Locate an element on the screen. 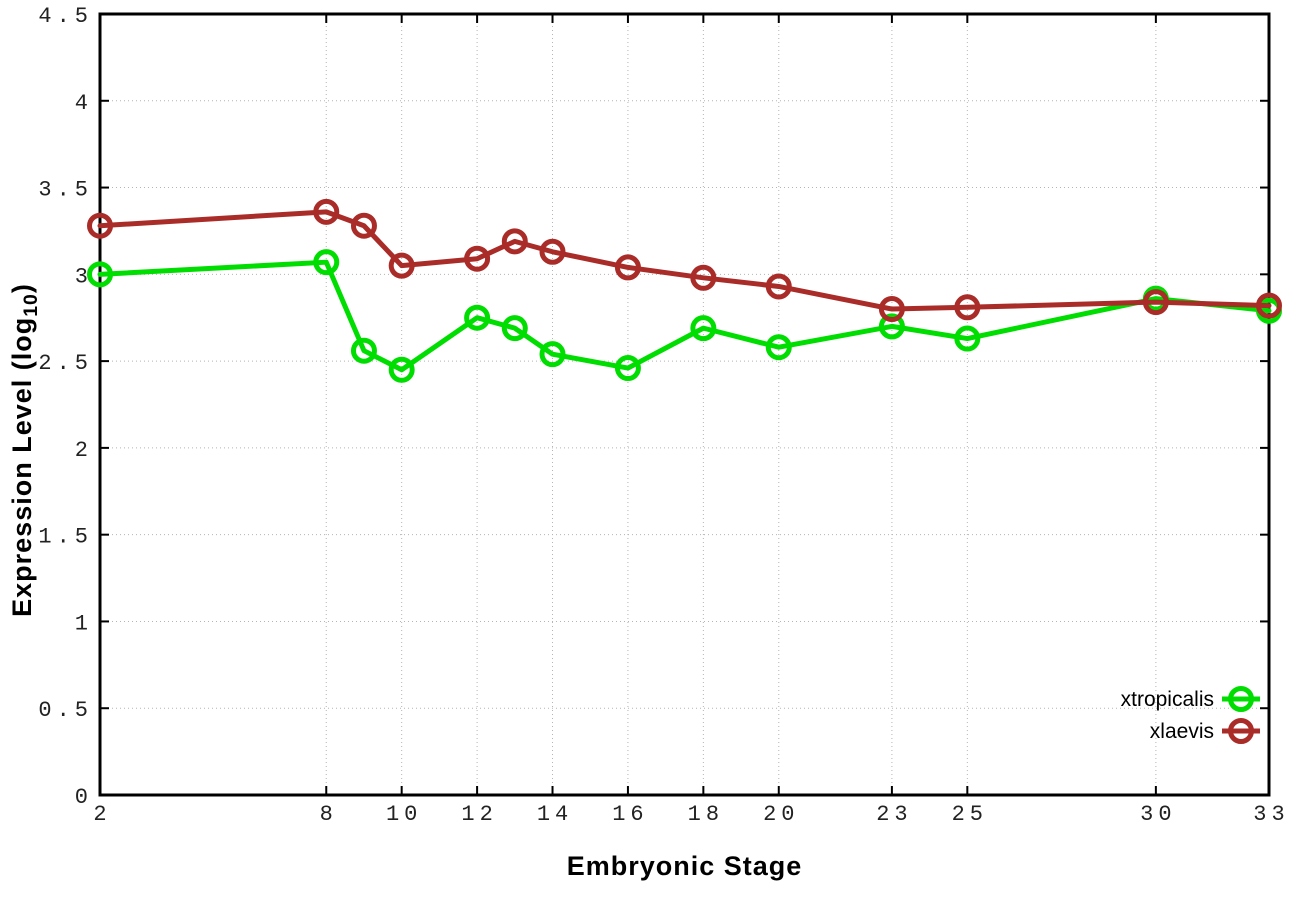 This screenshot has width=1296, height=907. x-tick-label: 18 is located at coordinates (706, 814).